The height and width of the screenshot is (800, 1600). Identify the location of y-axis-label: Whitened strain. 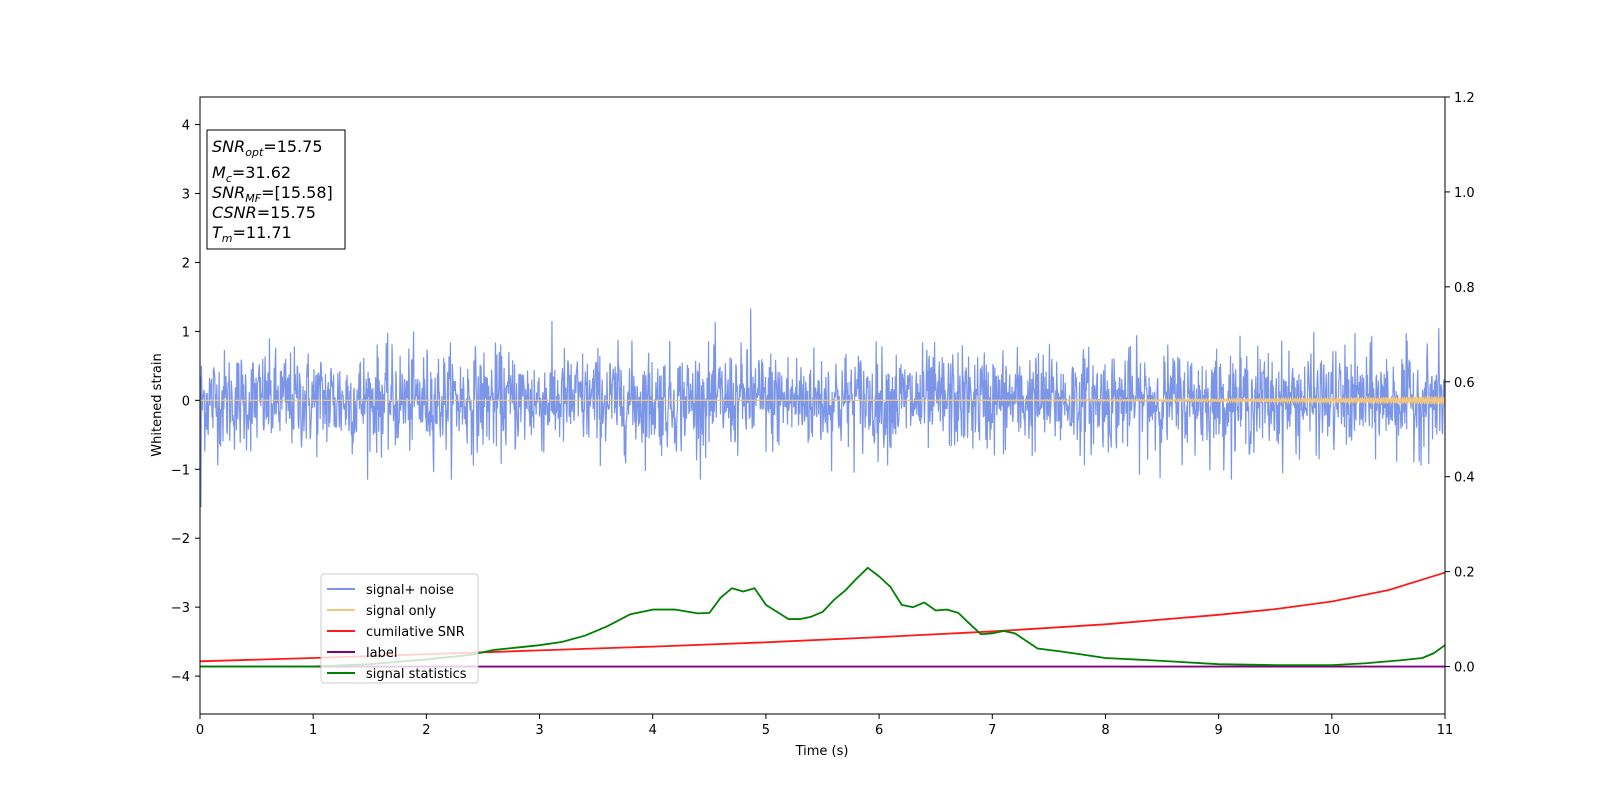
(157, 404).